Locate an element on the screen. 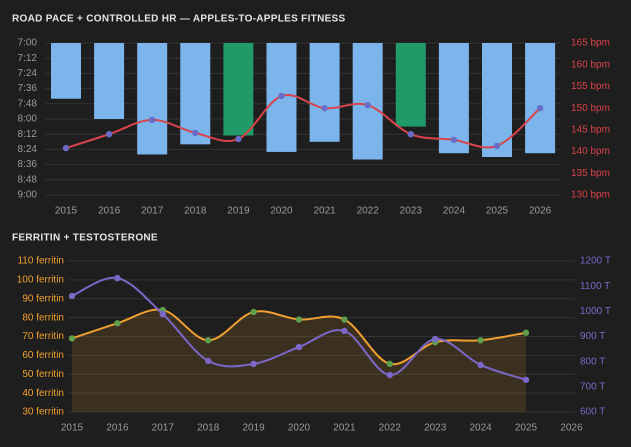 The height and width of the screenshot is (447, 631). y2-tick-label: 155 bpm is located at coordinates (590, 86).